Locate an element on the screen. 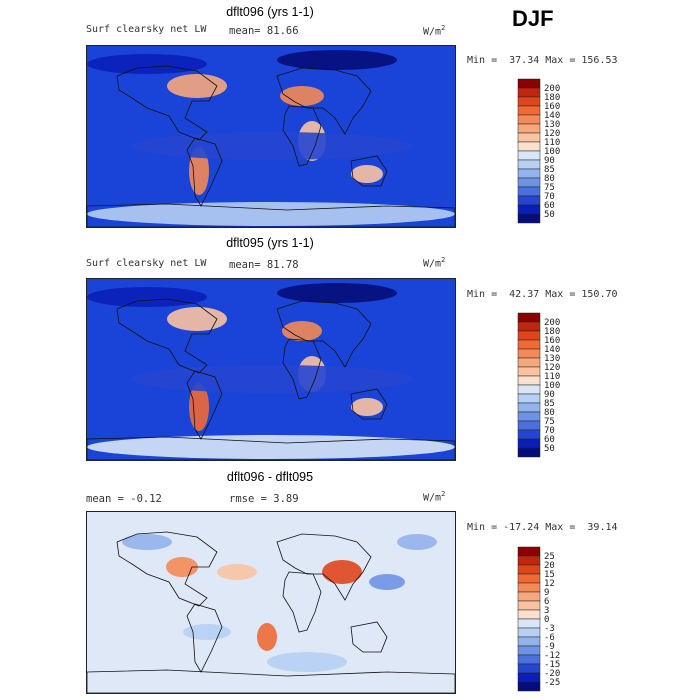 Image resolution: width=700 pixels, height=700 pixels. colorbar-tick-label: 20 is located at coordinates (549, 566).